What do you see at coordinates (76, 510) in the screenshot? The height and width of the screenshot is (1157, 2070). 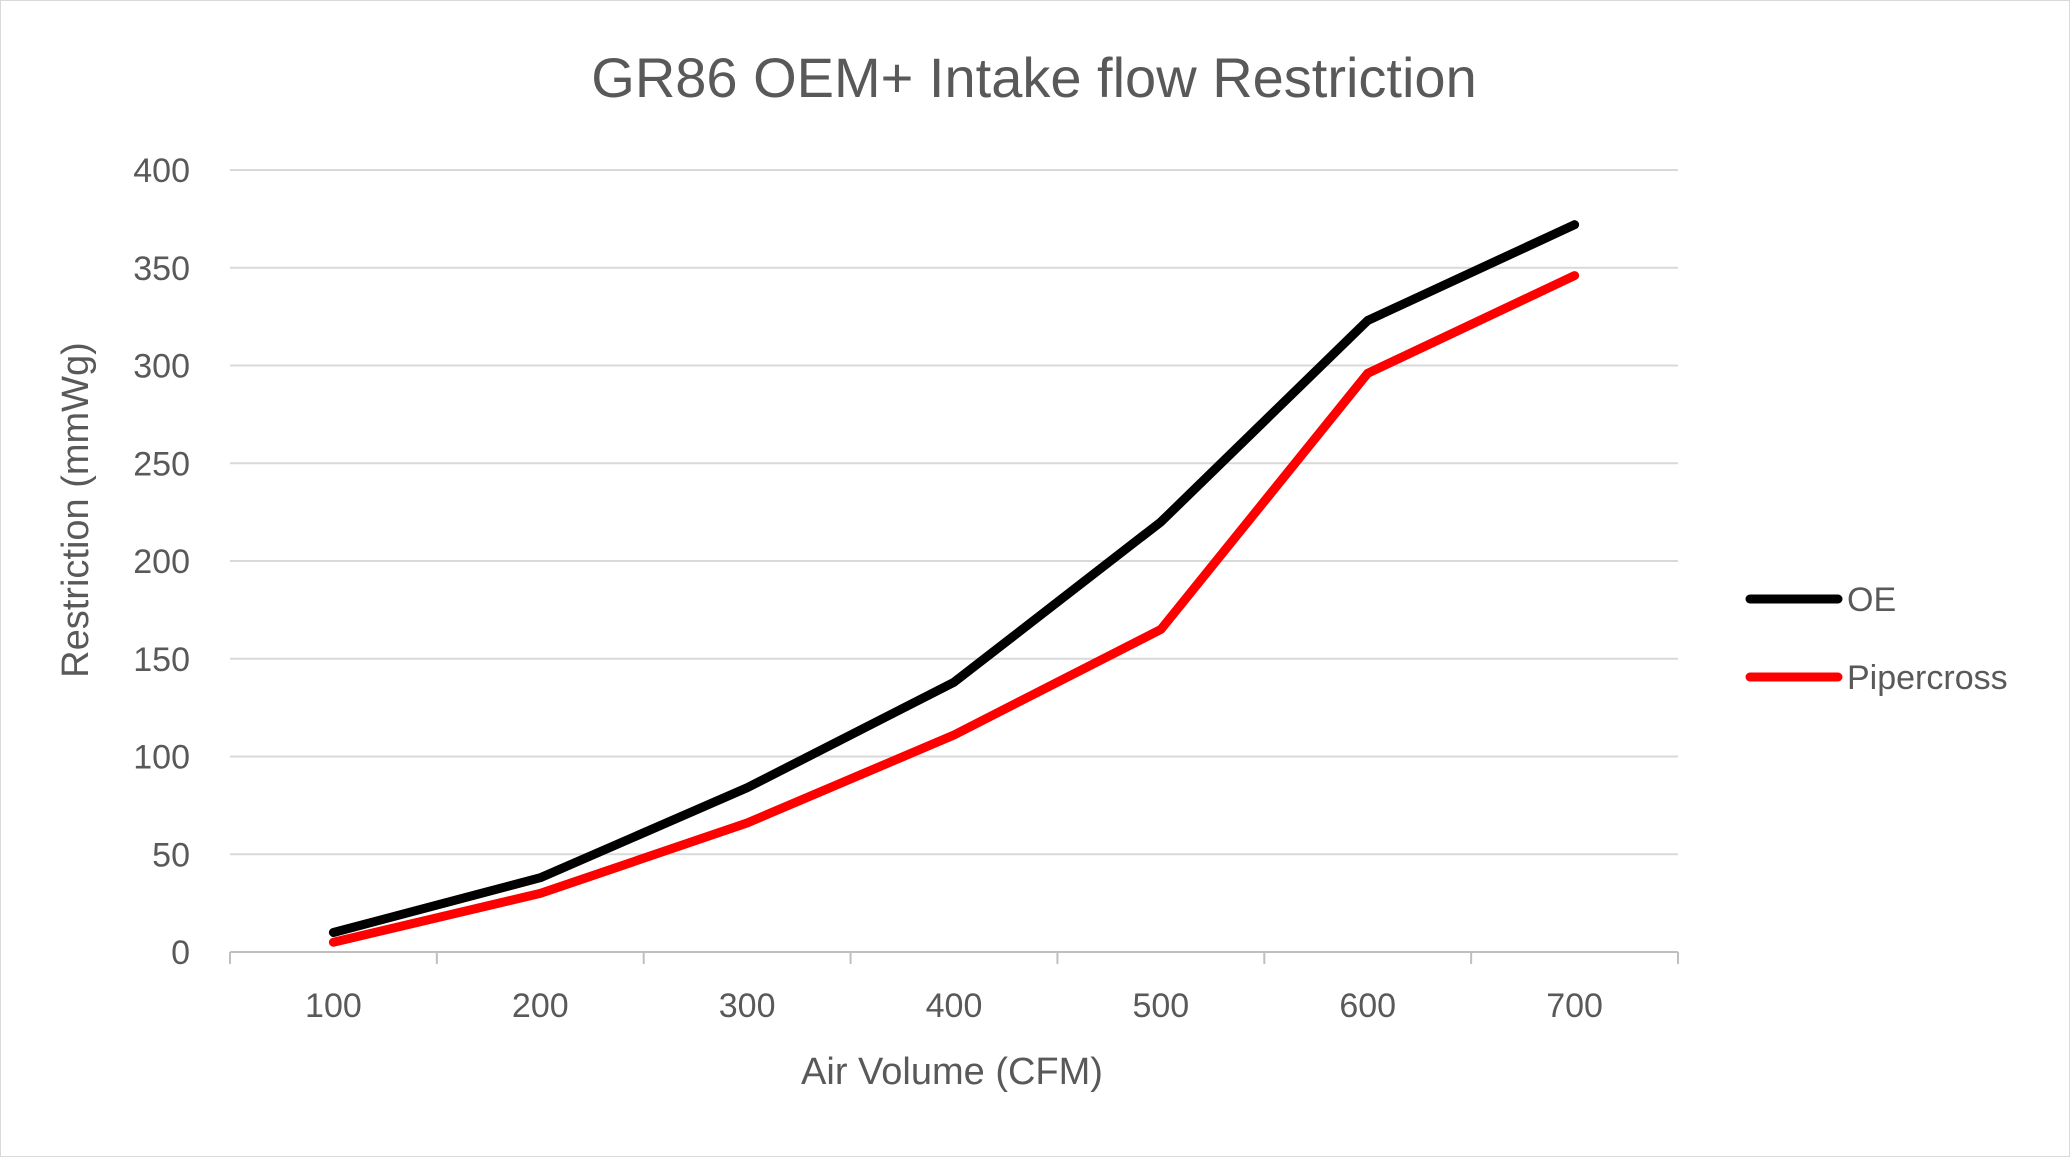 I see `y-axis-title: Restriction (mmWg)` at bounding box center [76, 510].